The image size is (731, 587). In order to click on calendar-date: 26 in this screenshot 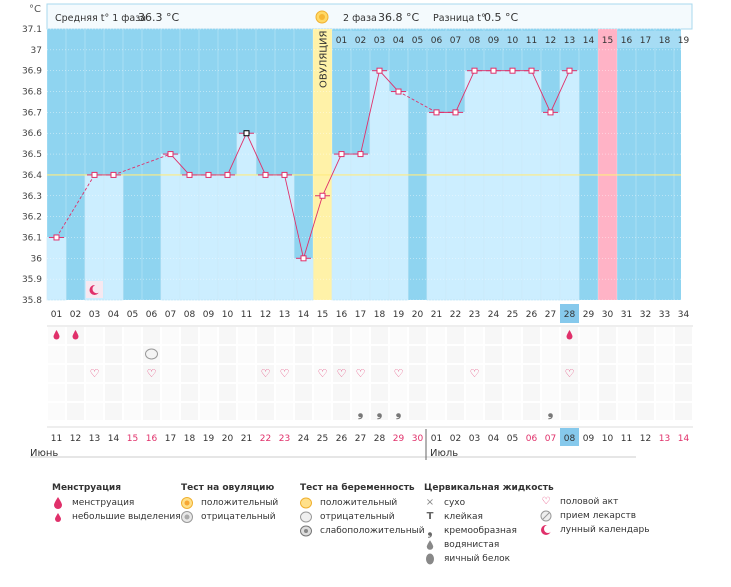, I will do `click(342, 439)`.